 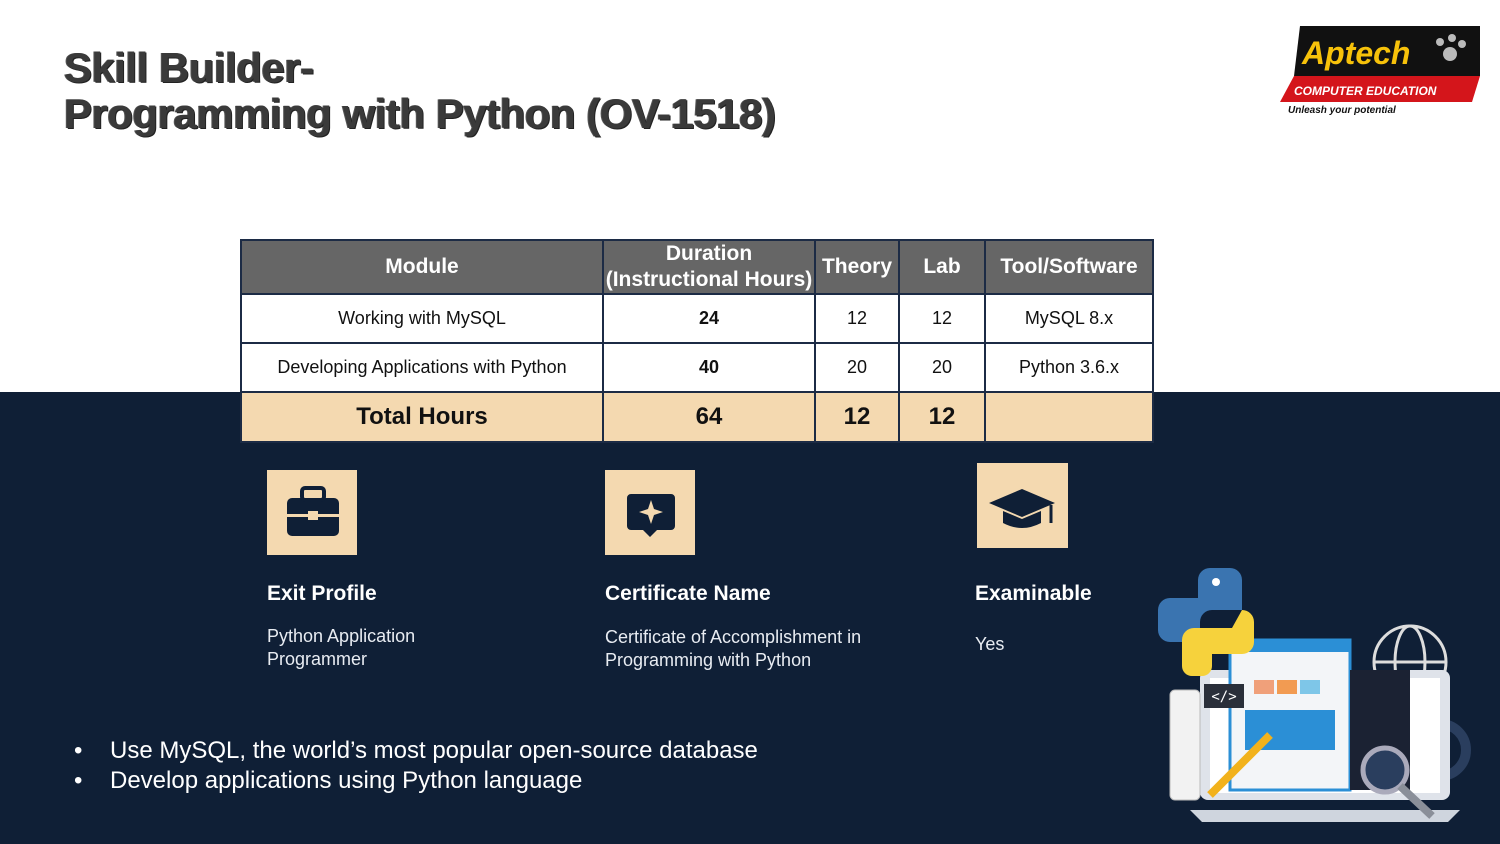 I want to click on column-header-line: Duration, so click(x=709, y=253).